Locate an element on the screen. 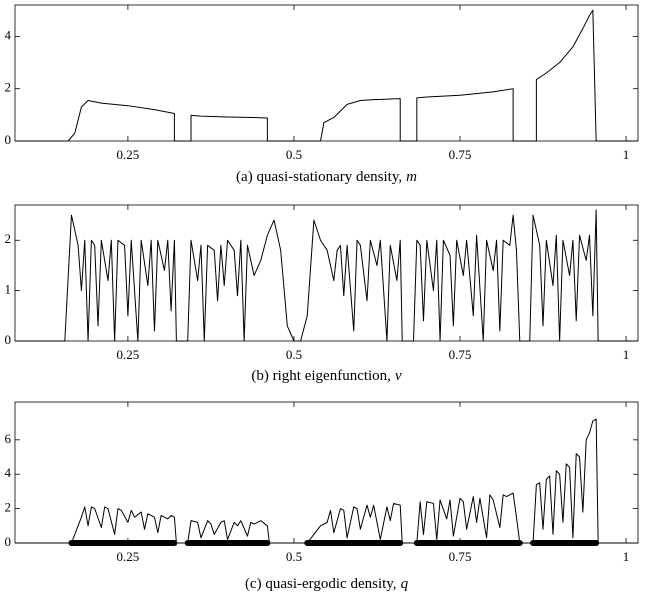  caption: (a) quasi-stationary density, m is located at coordinates (326, 177).